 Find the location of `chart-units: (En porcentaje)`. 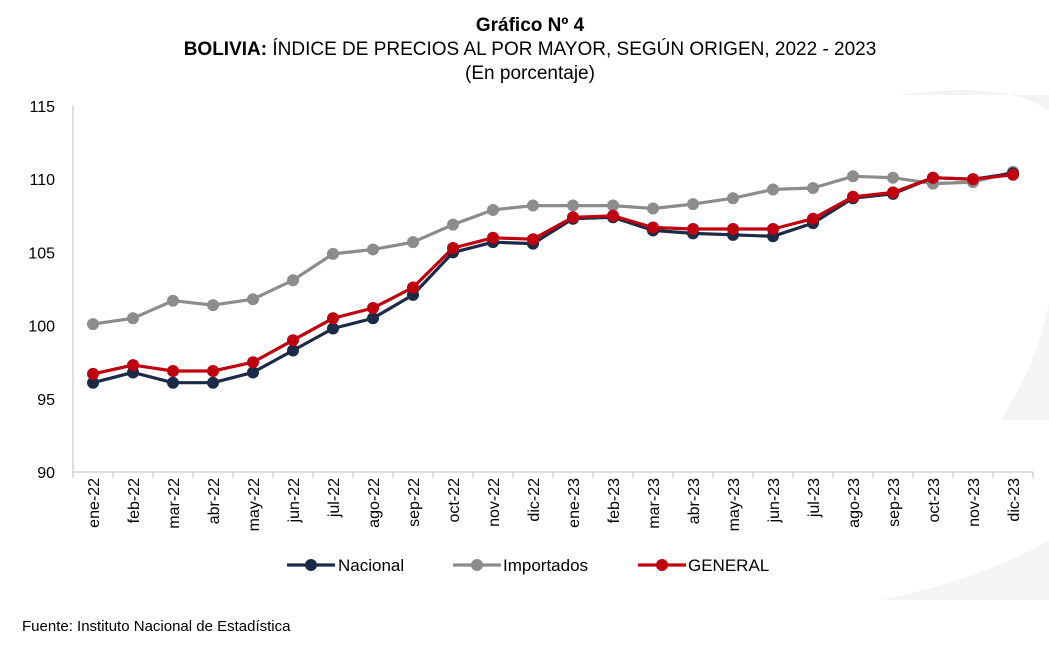

chart-units: (En porcentaje) is located at coordinates (530, 73).